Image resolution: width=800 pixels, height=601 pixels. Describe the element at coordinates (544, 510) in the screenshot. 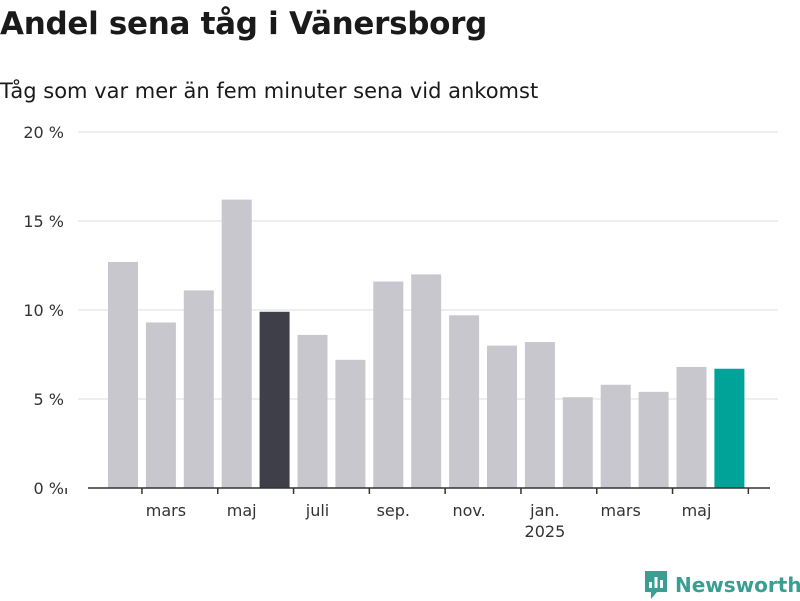

I see `x-tick-label: jan.` at that location.